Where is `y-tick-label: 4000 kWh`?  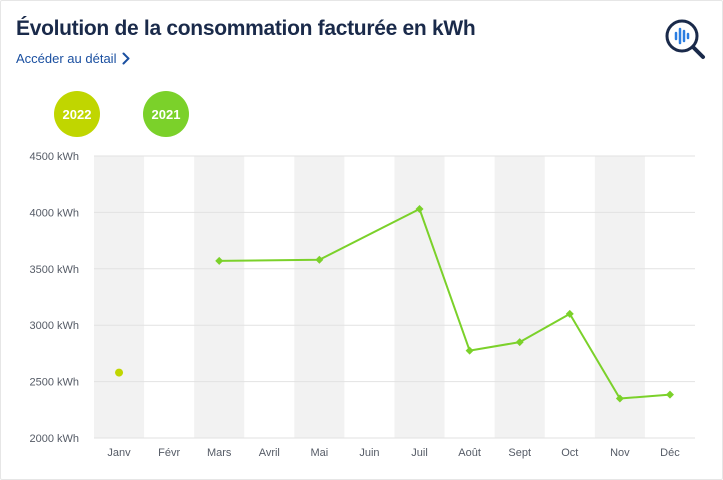 y-tick-label: 4000 kWh is located at coordinates (54, 213).